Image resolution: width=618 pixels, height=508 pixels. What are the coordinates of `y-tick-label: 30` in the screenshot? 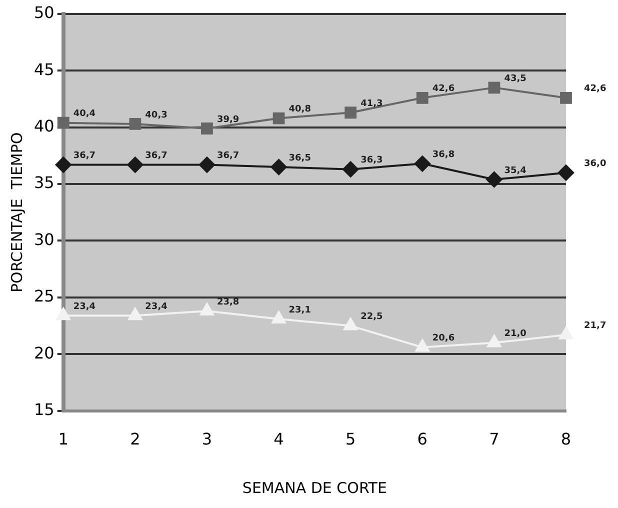 It's located at (44, 239).